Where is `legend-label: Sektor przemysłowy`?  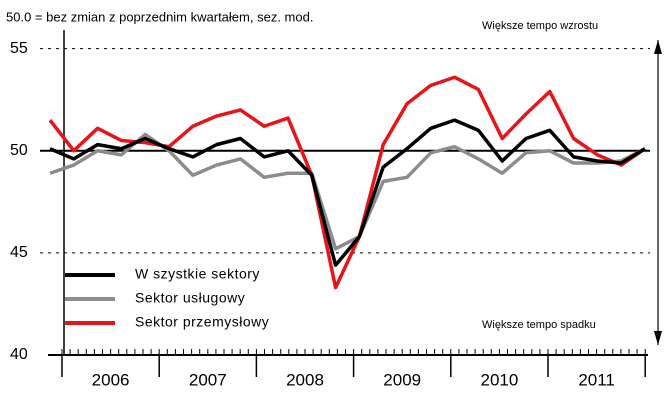
legend-label: Sektor przemysłowy is located at coordinates (202, 322).